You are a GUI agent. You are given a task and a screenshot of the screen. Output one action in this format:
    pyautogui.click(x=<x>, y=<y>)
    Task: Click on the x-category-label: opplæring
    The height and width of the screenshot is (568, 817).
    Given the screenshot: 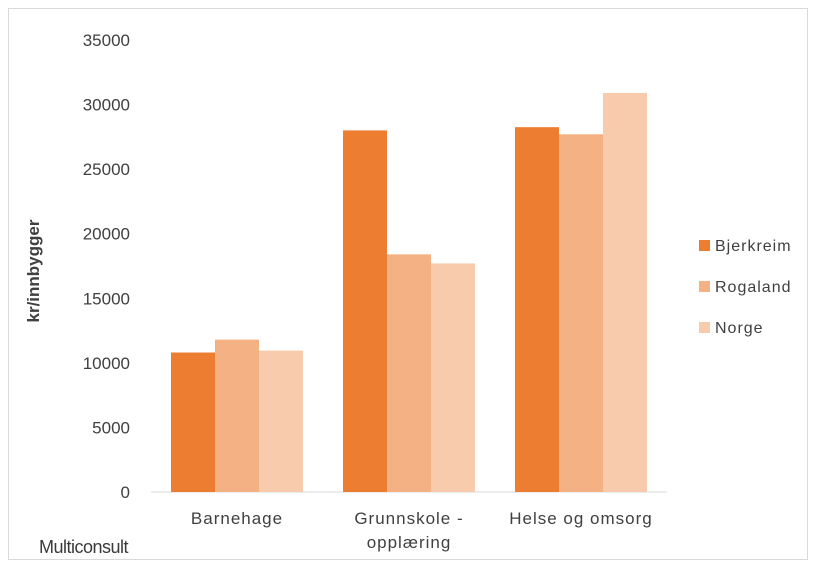 What is the action you would take?
    pyautogui.click(x=409, y=542)
    